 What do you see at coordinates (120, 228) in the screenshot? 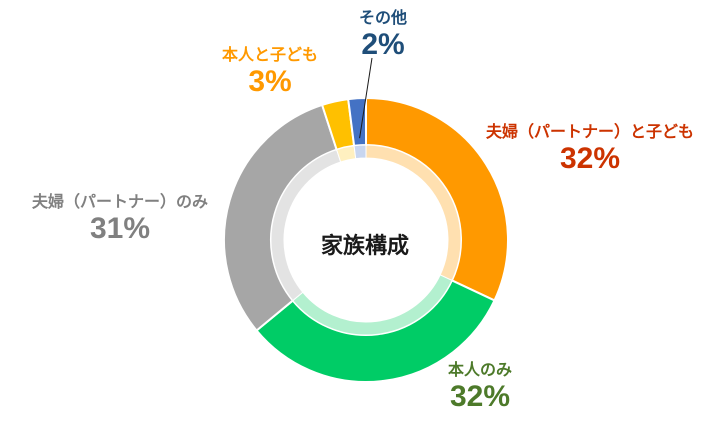
I see `slice-label-percent: 31%` at bounding box center [120, 228].